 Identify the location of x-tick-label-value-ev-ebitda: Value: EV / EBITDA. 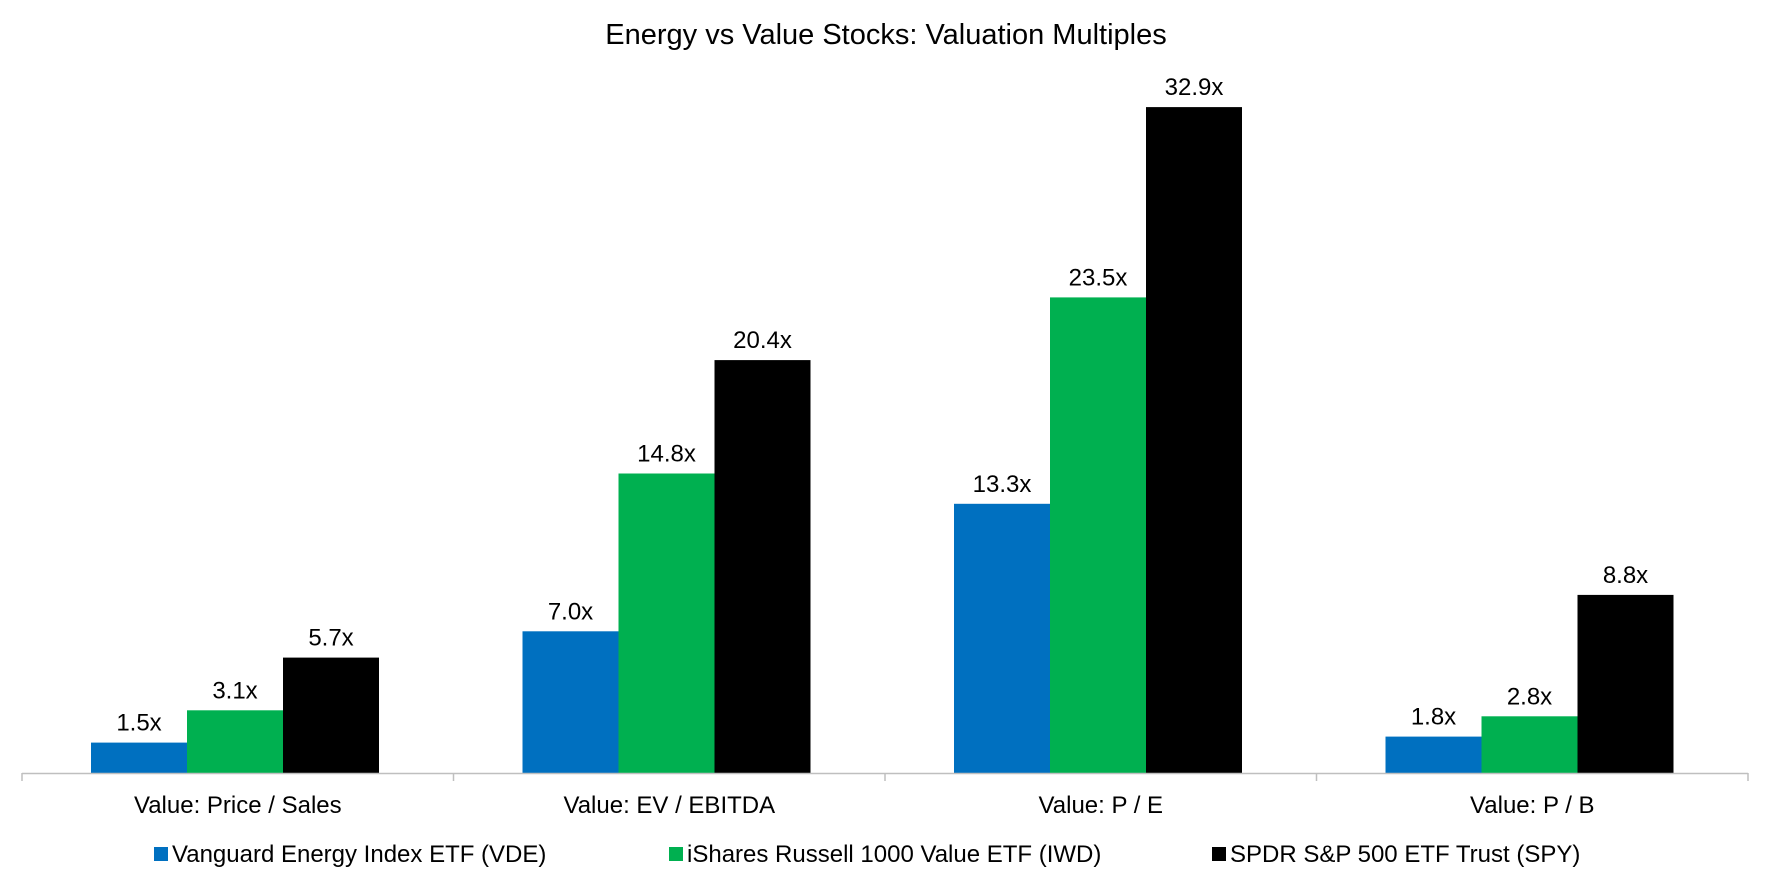
(669, 805).